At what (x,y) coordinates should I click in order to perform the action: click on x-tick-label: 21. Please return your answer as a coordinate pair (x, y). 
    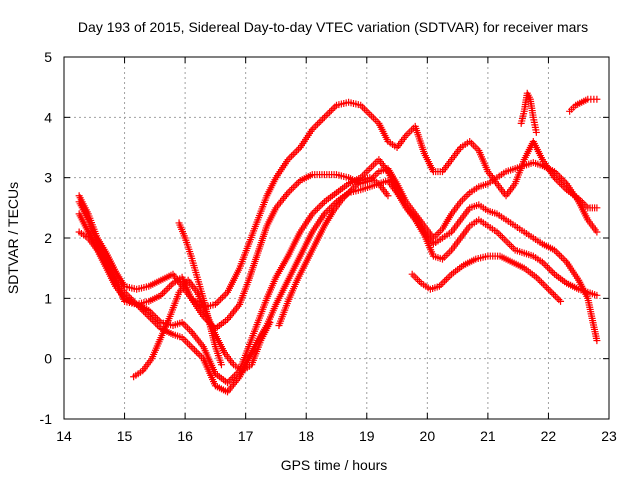
    Looking at the image, I should click on (488, 436).